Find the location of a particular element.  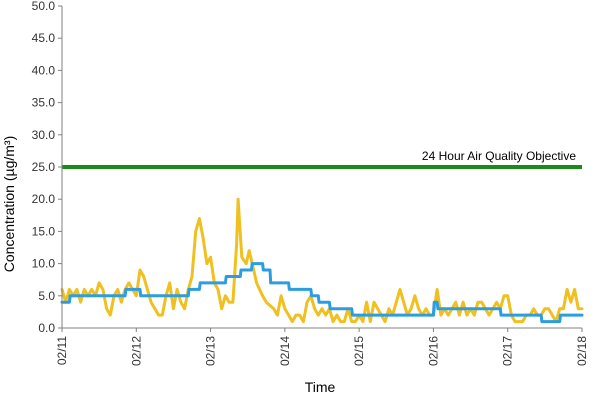

x-tick-label: 02/18 is located at coordinates (582, 351).